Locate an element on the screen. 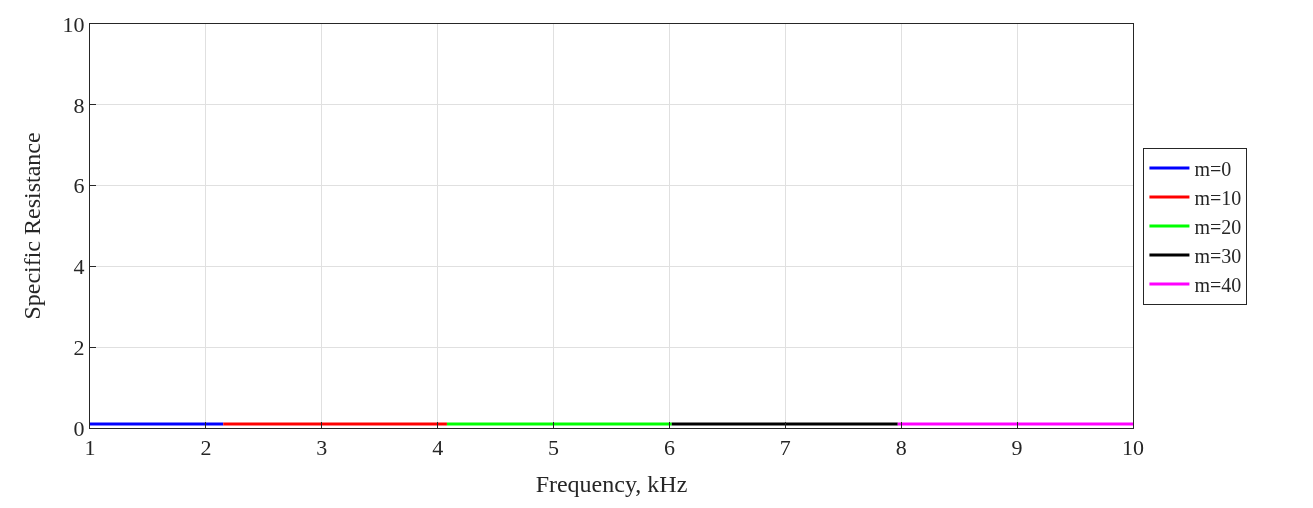 The height and width of the screenshot is (508, 1313). legend-label: m=0 is located at coordinates (1213, 168).